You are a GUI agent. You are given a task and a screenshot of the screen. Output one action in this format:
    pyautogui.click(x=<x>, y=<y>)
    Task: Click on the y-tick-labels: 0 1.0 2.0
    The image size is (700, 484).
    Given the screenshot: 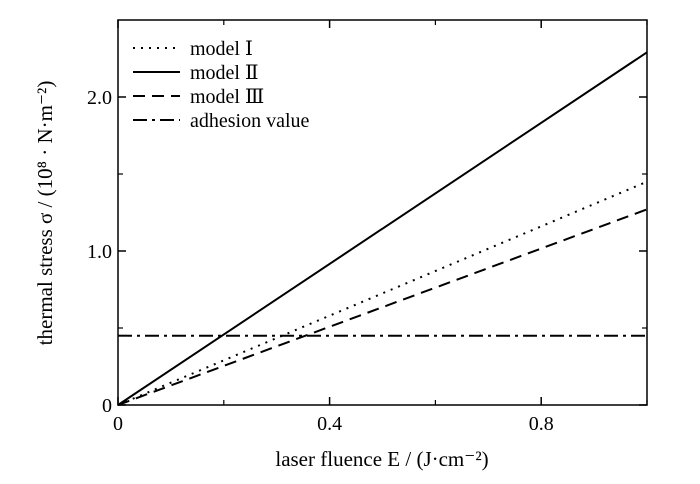 What is the action you would take?
    pyautogui.click(x=99, y=252)
    